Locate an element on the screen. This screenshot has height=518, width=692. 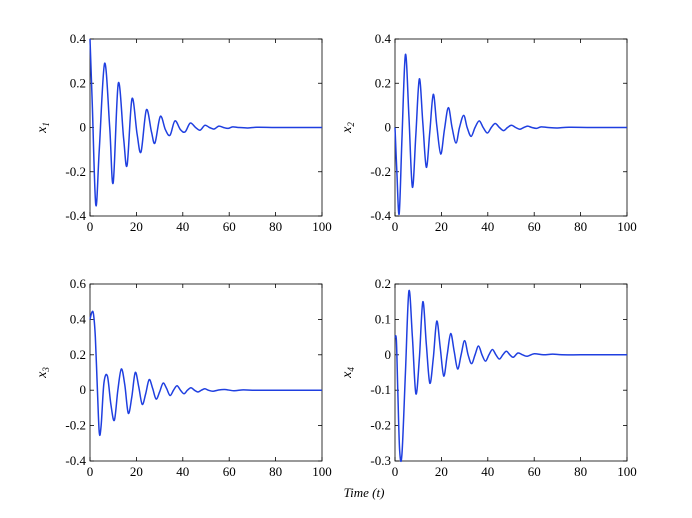
y-axis-label-subscript: 2 is located at coordinates (351, 124).